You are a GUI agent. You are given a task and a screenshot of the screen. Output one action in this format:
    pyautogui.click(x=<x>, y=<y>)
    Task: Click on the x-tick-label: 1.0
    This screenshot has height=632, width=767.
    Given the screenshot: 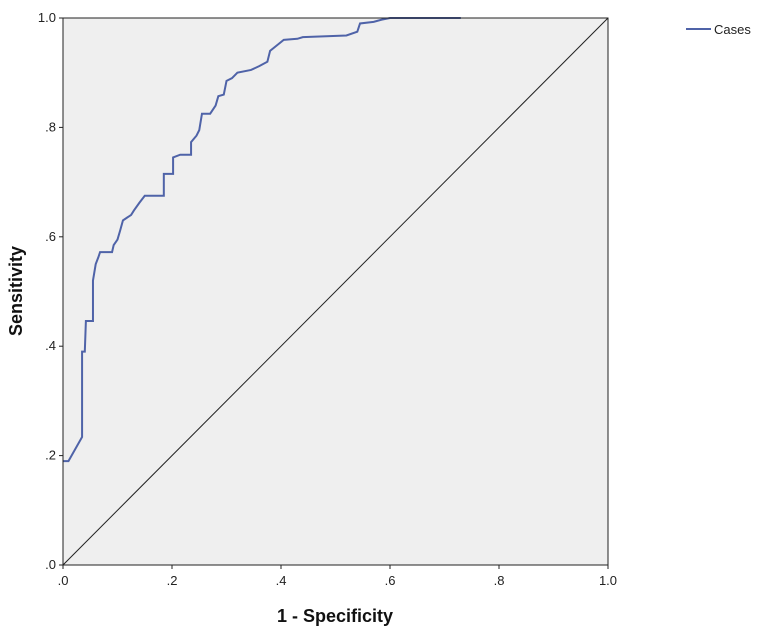 What is the action you would take?
    pyautogui.click(x=608, y=580)
    